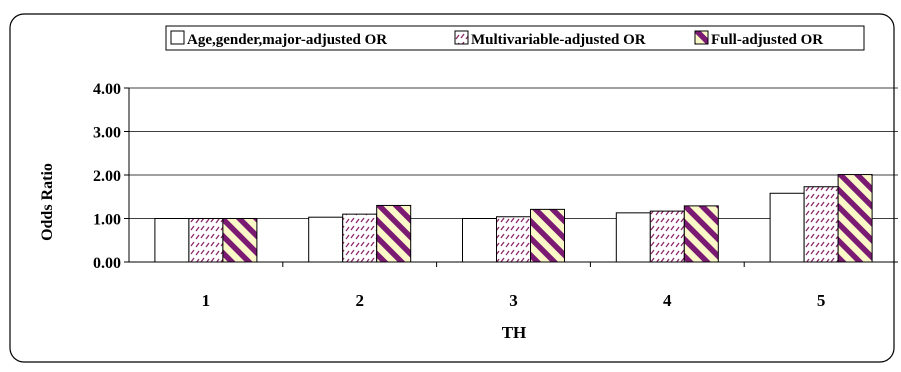 The height and width of the screenshot is (372, 901). What do you see at coordinates (107, 263) in the screenshot?
I see `y-tick-label: 0.00` at bounding box center [107, 263].